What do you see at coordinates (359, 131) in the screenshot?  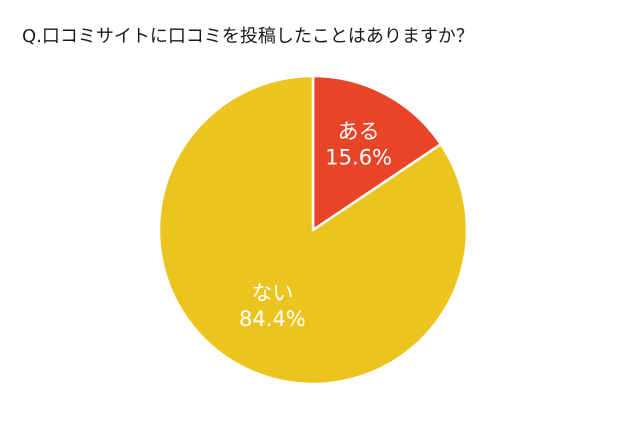 I see `slice-label-0: ある` at bounding box center [359, 131].